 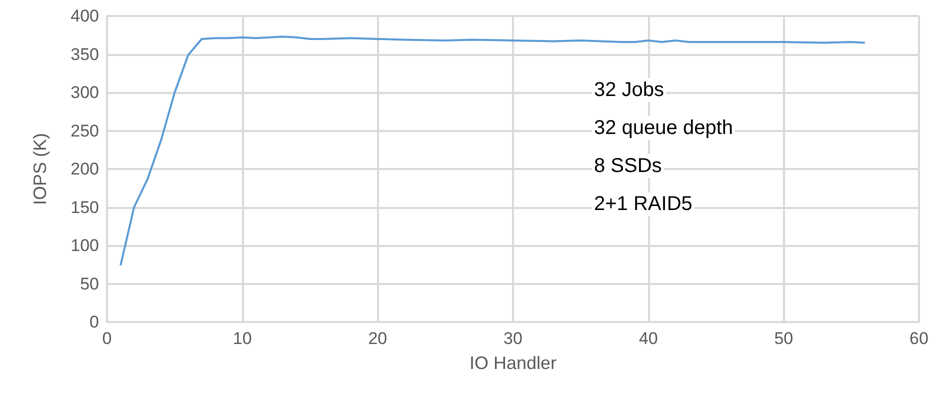 I want to click on y-tick-label: 300, so click(x=84, y=92).